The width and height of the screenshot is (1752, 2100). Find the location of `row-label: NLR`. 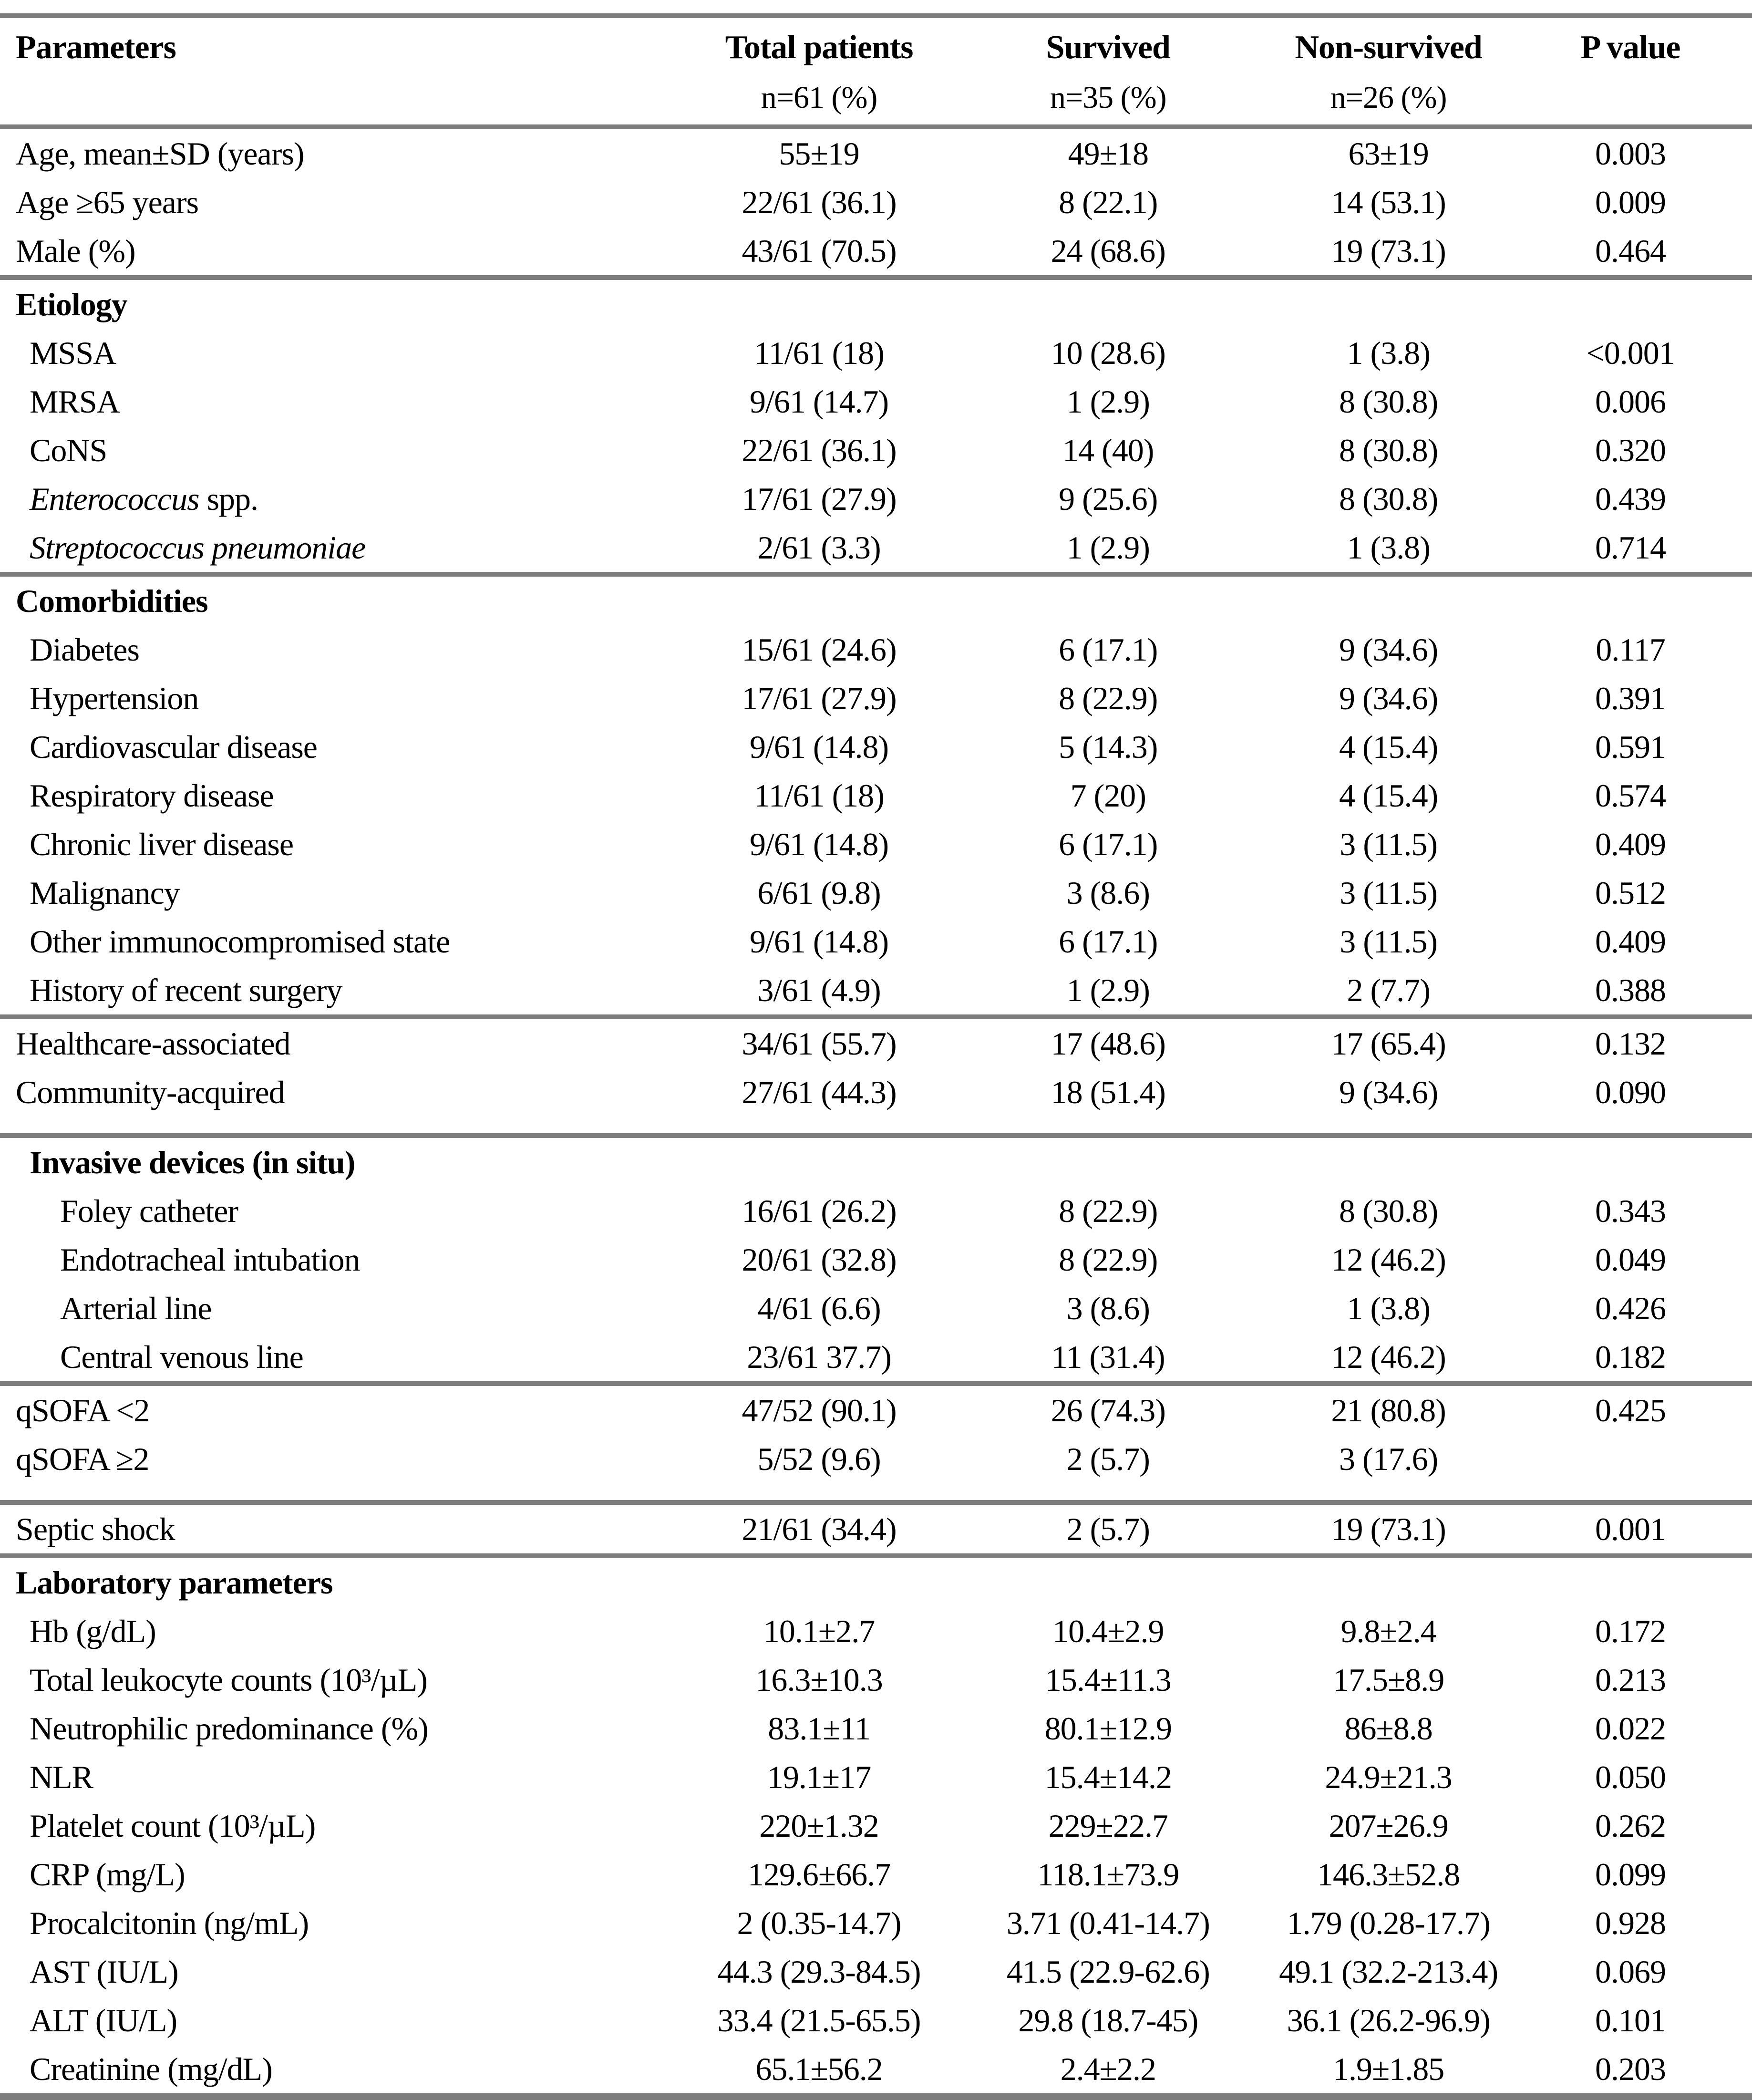

row-label: NLR is located at coordinates (62, 1777).